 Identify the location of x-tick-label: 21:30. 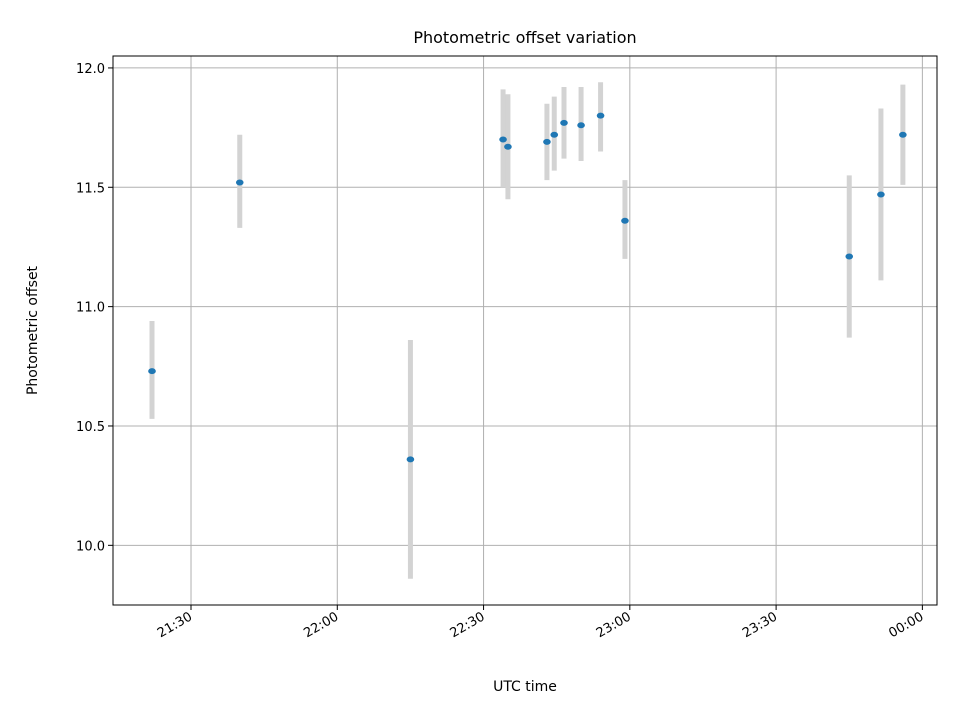
(175, 625).